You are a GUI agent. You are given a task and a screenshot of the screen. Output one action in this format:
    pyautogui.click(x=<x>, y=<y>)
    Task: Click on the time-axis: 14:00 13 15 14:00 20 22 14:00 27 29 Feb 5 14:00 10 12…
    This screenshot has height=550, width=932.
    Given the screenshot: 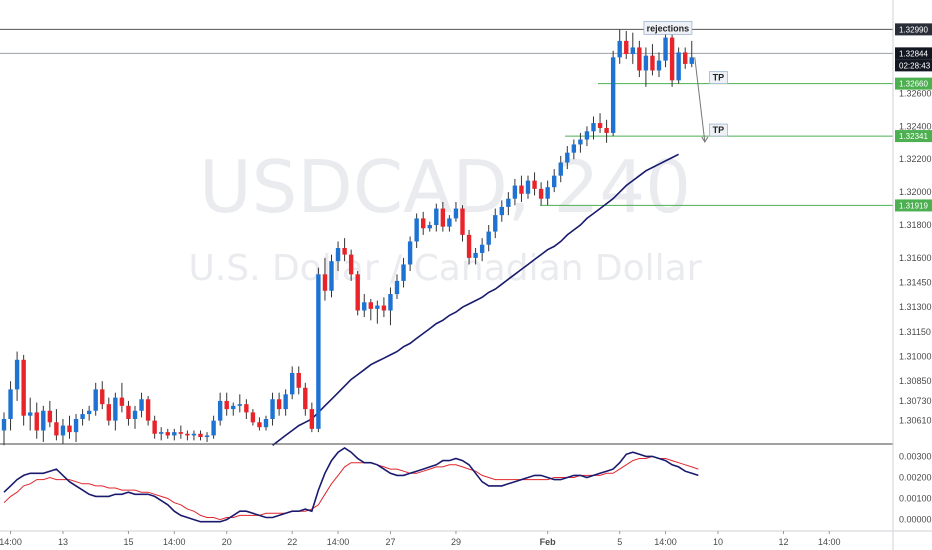 What is the action you would take?
    pyautogui.click(x=420, y=539)
    